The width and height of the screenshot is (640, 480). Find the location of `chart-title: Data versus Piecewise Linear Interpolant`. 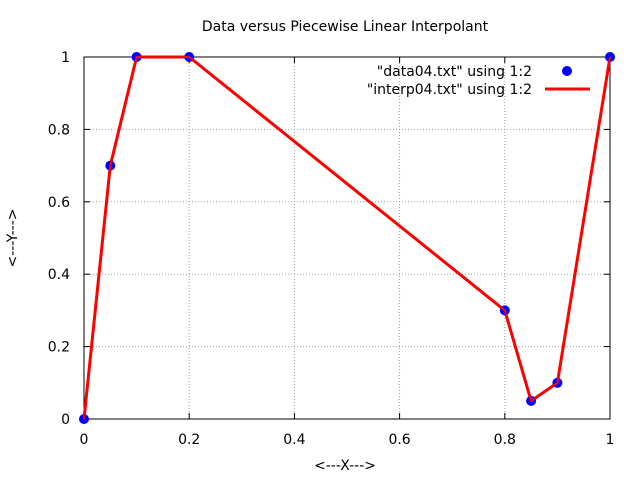

chart-title: Data versus Piecewise Linear Interpolant is located at coordinates (345, 27).